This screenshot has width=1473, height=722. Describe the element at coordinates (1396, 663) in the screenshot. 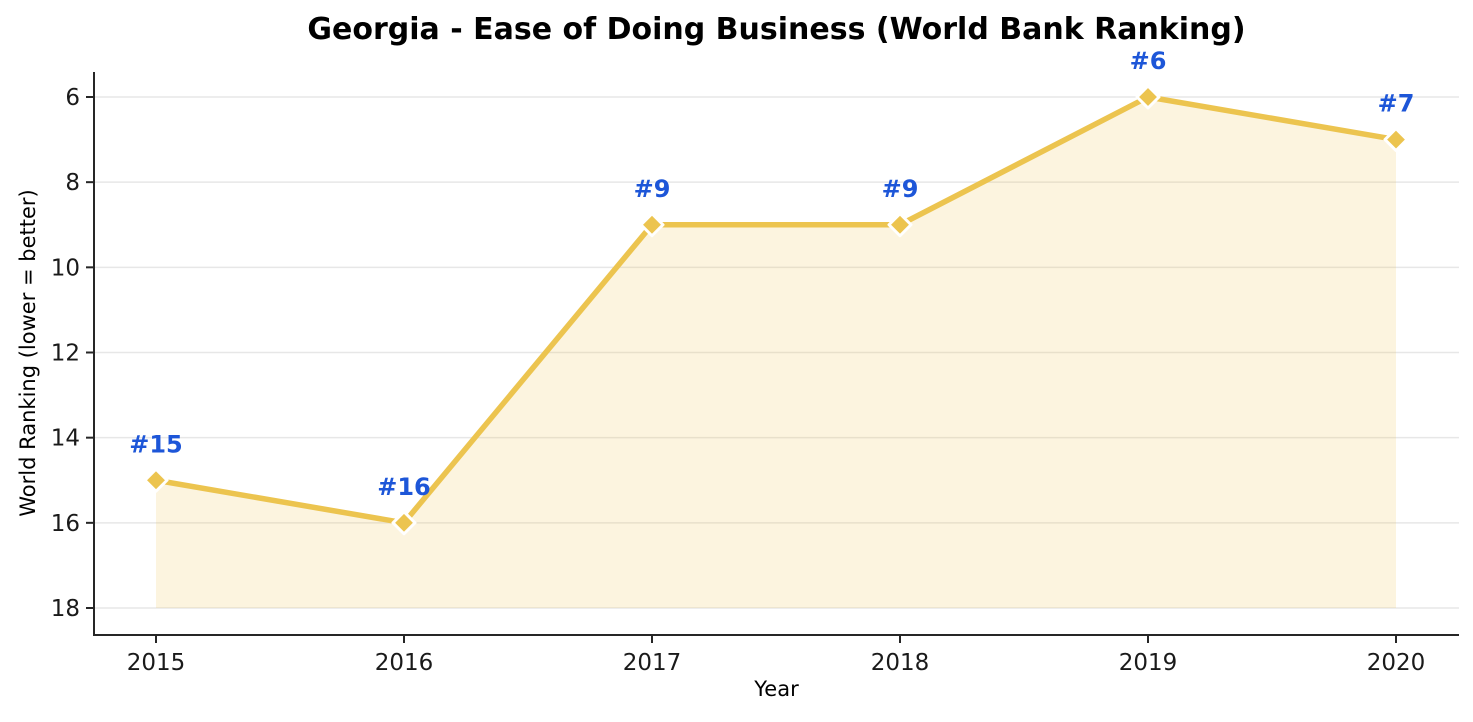

I see `x-tick-label: 2020` at that location.